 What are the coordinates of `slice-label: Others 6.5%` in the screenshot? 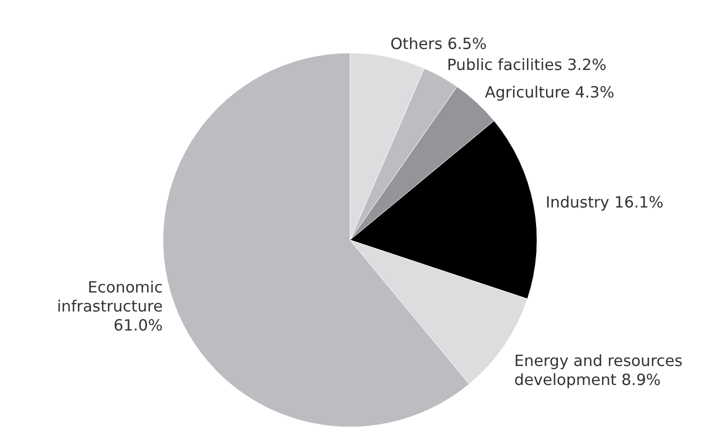 It's located at (438, 44).